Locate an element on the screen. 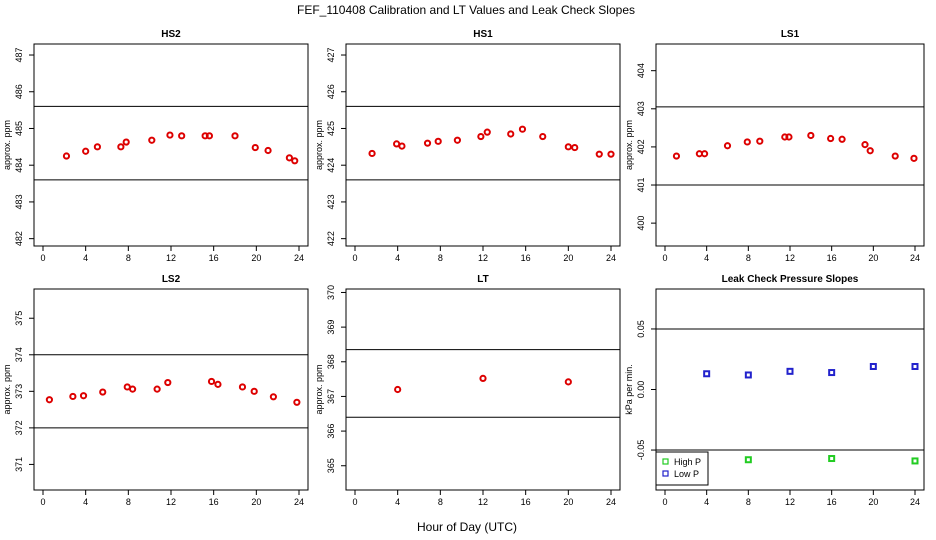 The width and height of the screenshot is (936, 540). y-tick-label: 374 is located at coordinates (19, 354).